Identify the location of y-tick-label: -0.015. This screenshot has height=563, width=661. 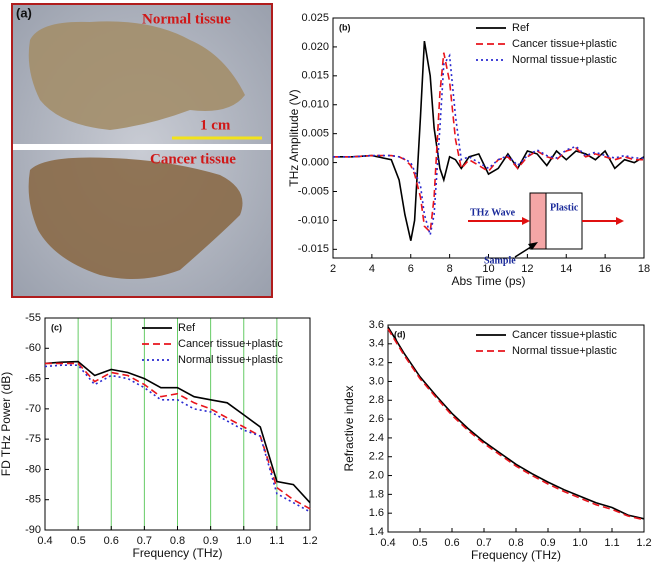
(313, 249).